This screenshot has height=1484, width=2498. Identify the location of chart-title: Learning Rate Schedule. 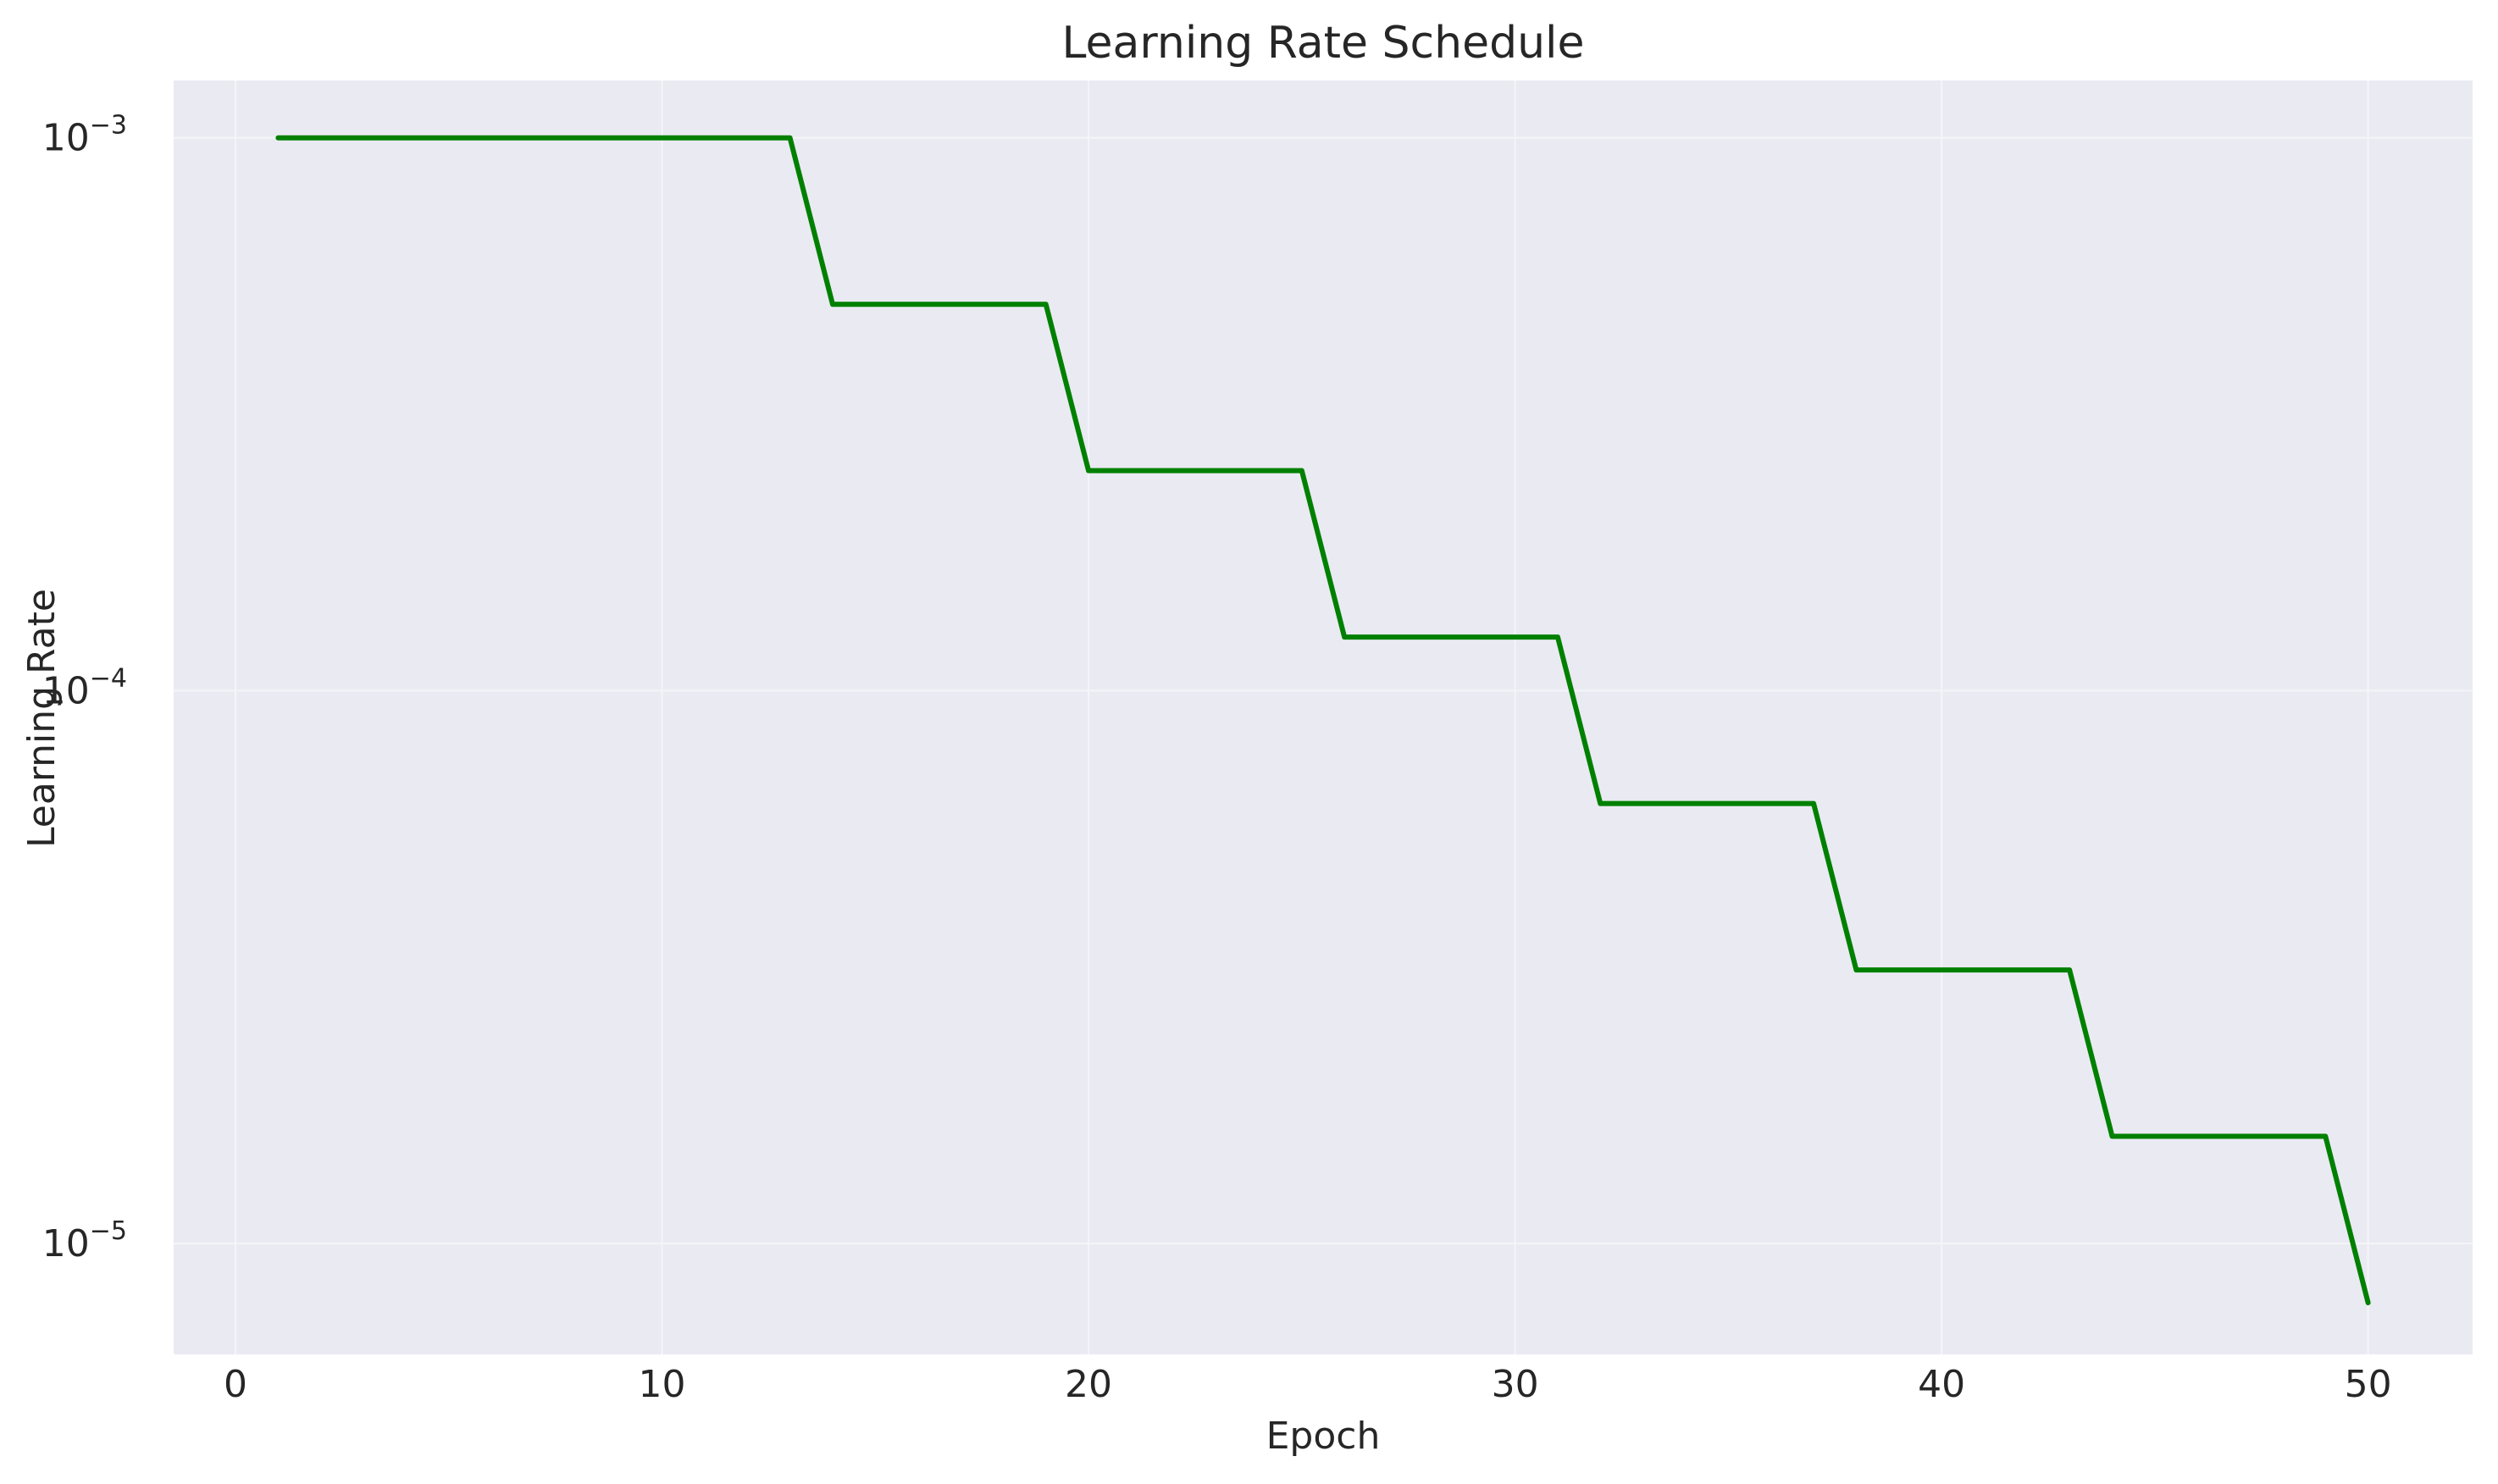
(1323, 43).